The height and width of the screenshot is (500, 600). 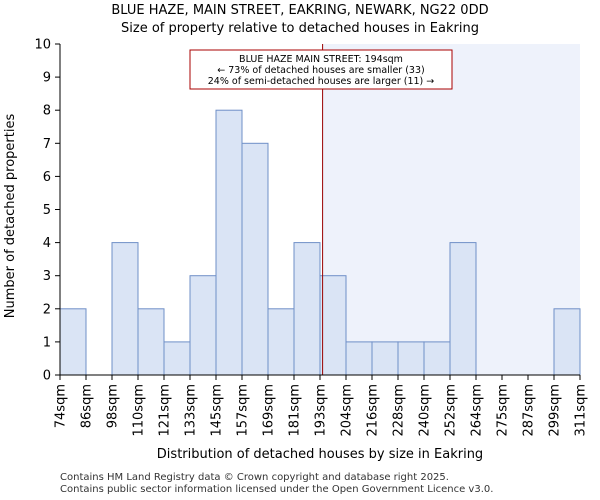 I want to click on y-tick-label: 5, so click(x=47, y=210).